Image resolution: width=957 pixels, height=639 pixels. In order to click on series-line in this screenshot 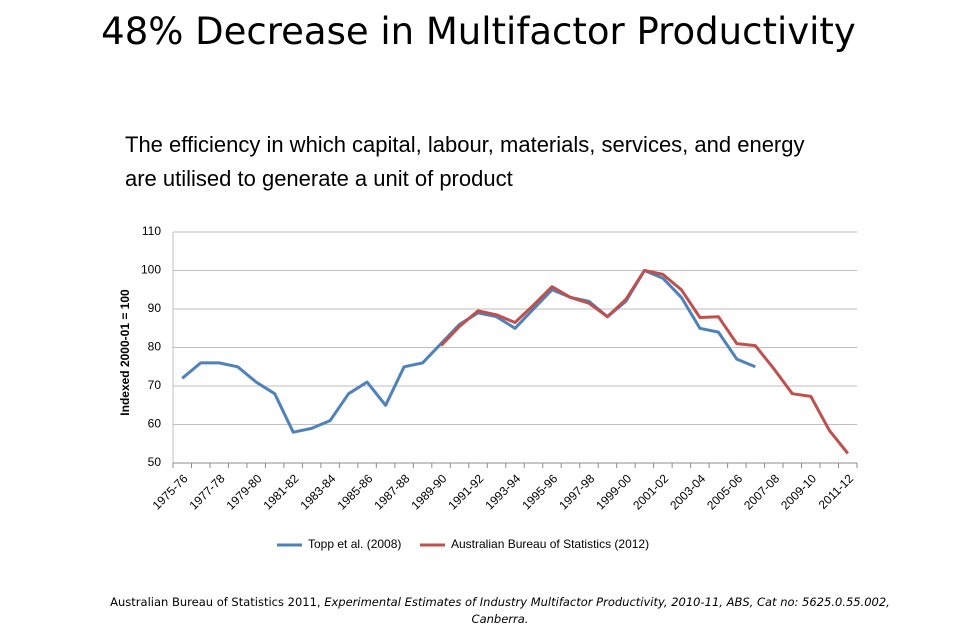, I will do `click(644, 362)`.